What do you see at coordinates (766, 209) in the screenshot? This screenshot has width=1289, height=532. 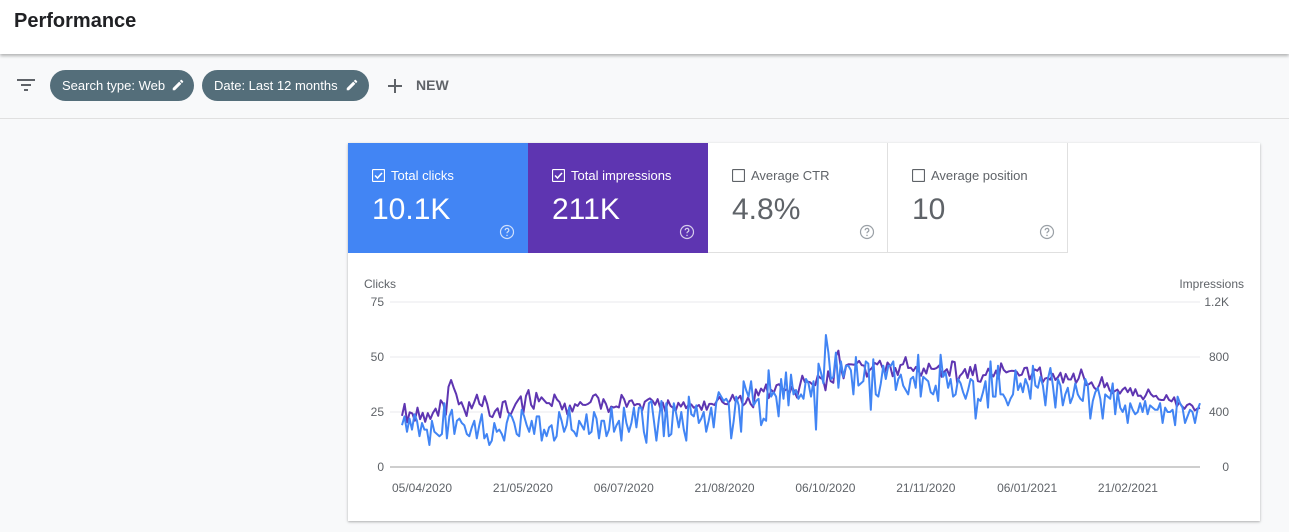 I see `metric-value: 4.8%` at bounding box center [766, 209].